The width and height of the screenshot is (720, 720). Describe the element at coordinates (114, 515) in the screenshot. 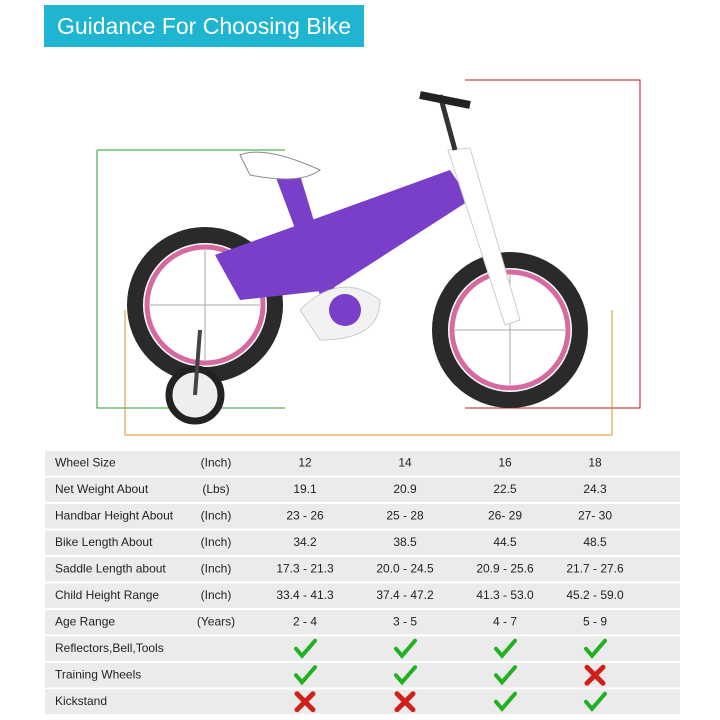

I see `row-label: Handbar Height About` at that location.